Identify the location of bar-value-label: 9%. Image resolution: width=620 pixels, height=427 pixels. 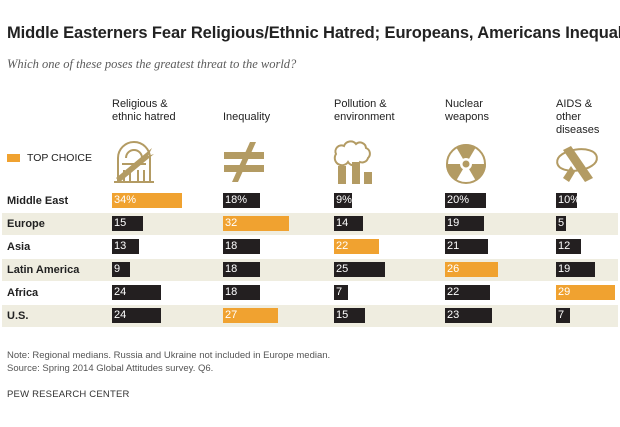
(344, 200).